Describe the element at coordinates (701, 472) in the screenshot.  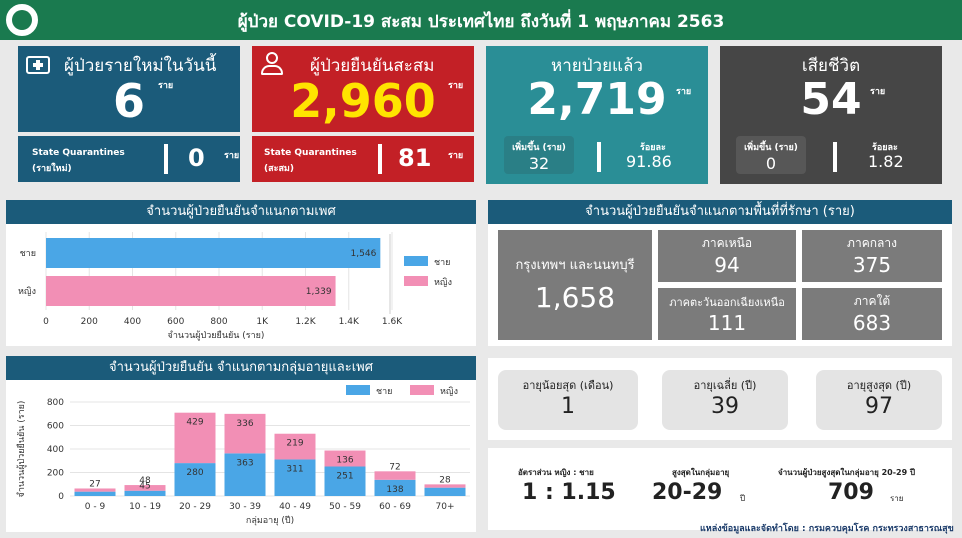
I see `group-label: สูงสุดในกลุ่มอายุ` at that location.